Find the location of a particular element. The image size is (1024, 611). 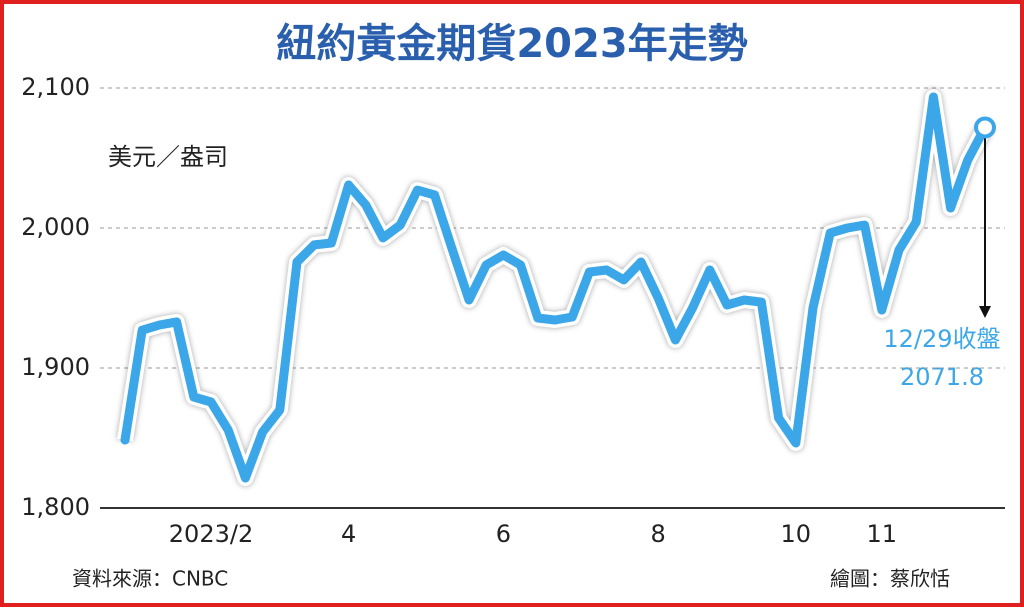

x-tick-label: 4 is located at coordinates (348, 534).